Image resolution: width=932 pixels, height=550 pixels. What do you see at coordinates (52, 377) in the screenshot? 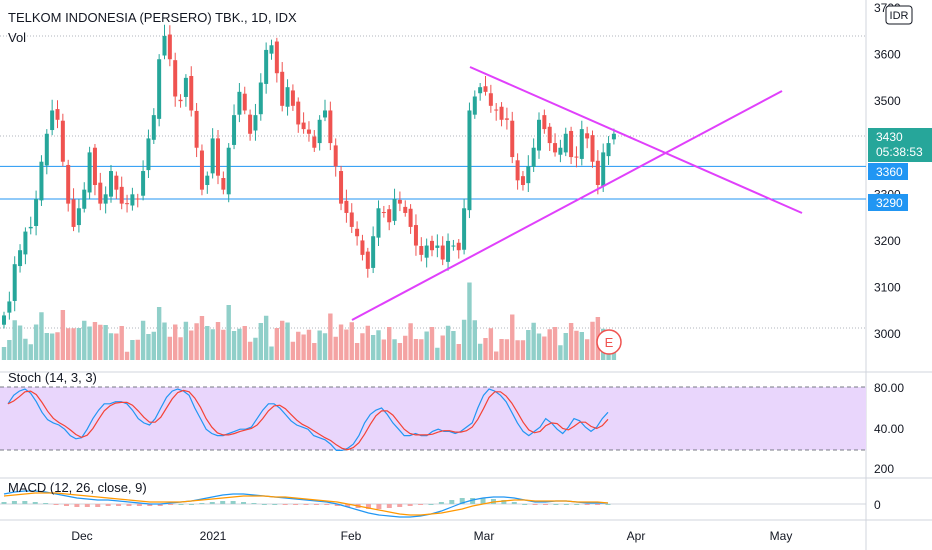
I see `stoch-label: Stoch (14, 3, 3)` at bounding box center [52, 377].